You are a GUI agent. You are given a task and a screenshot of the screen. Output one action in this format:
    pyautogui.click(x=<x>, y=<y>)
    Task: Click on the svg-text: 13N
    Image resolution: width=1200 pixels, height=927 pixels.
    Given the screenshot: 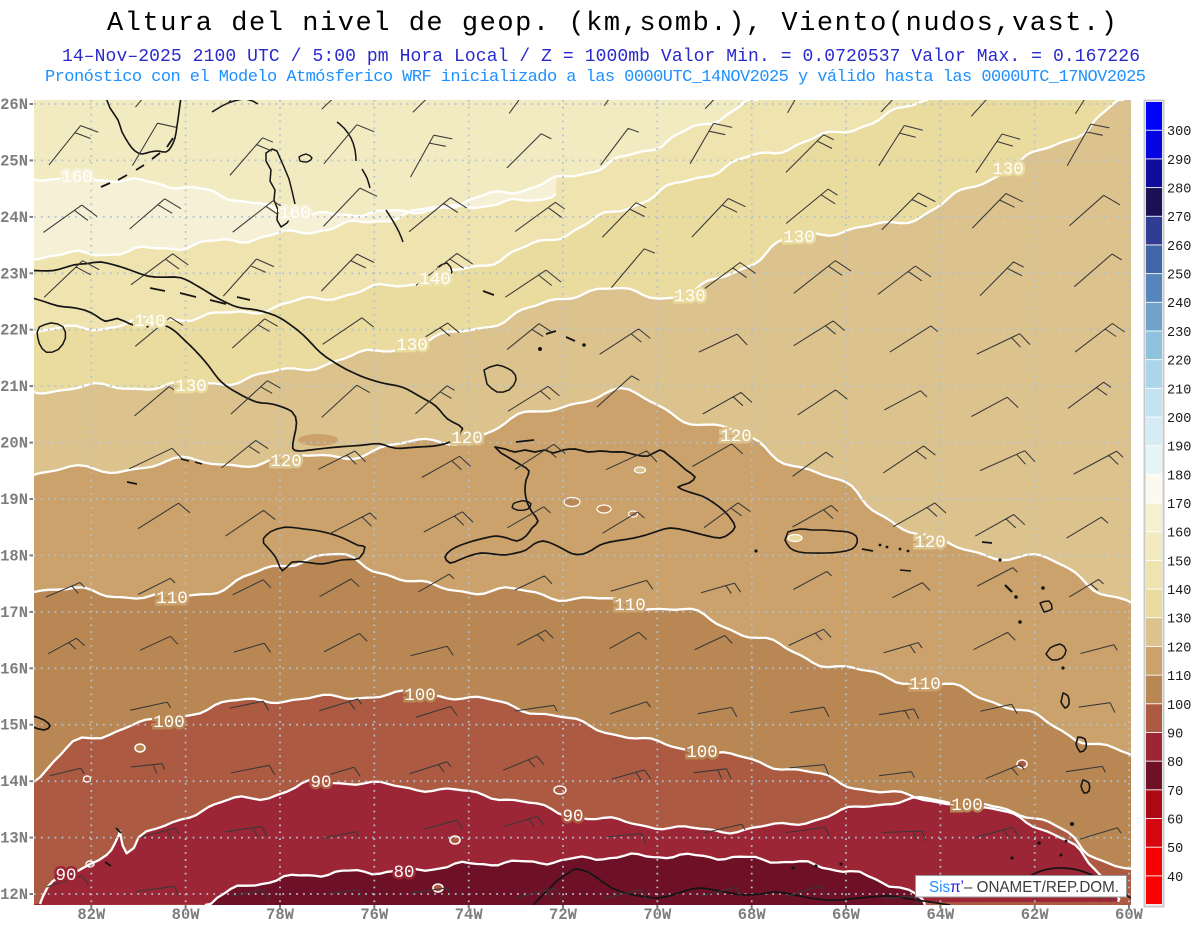 What is the action you would take?
    pyautogui.click(x=14, y=839)
    